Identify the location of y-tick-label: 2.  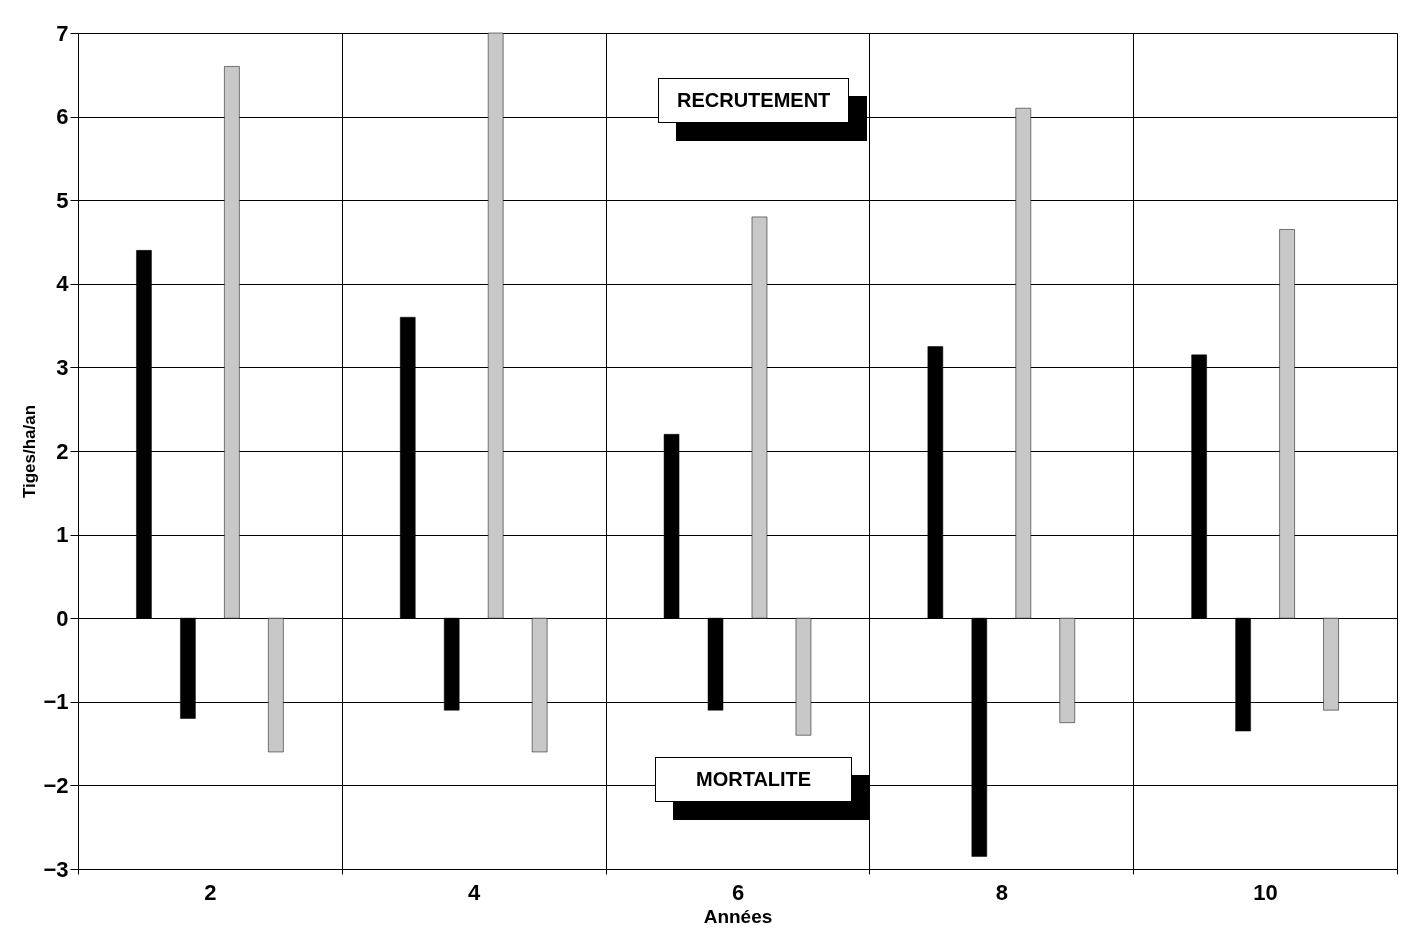
(62, 451).